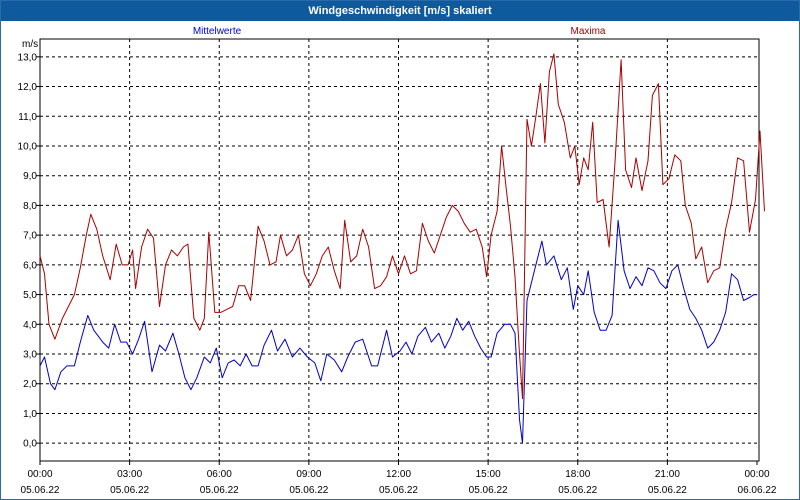  Describe the element at coordinates (30, 295) in the screenshot. I see `y-tick-label: 5,0` at that location.